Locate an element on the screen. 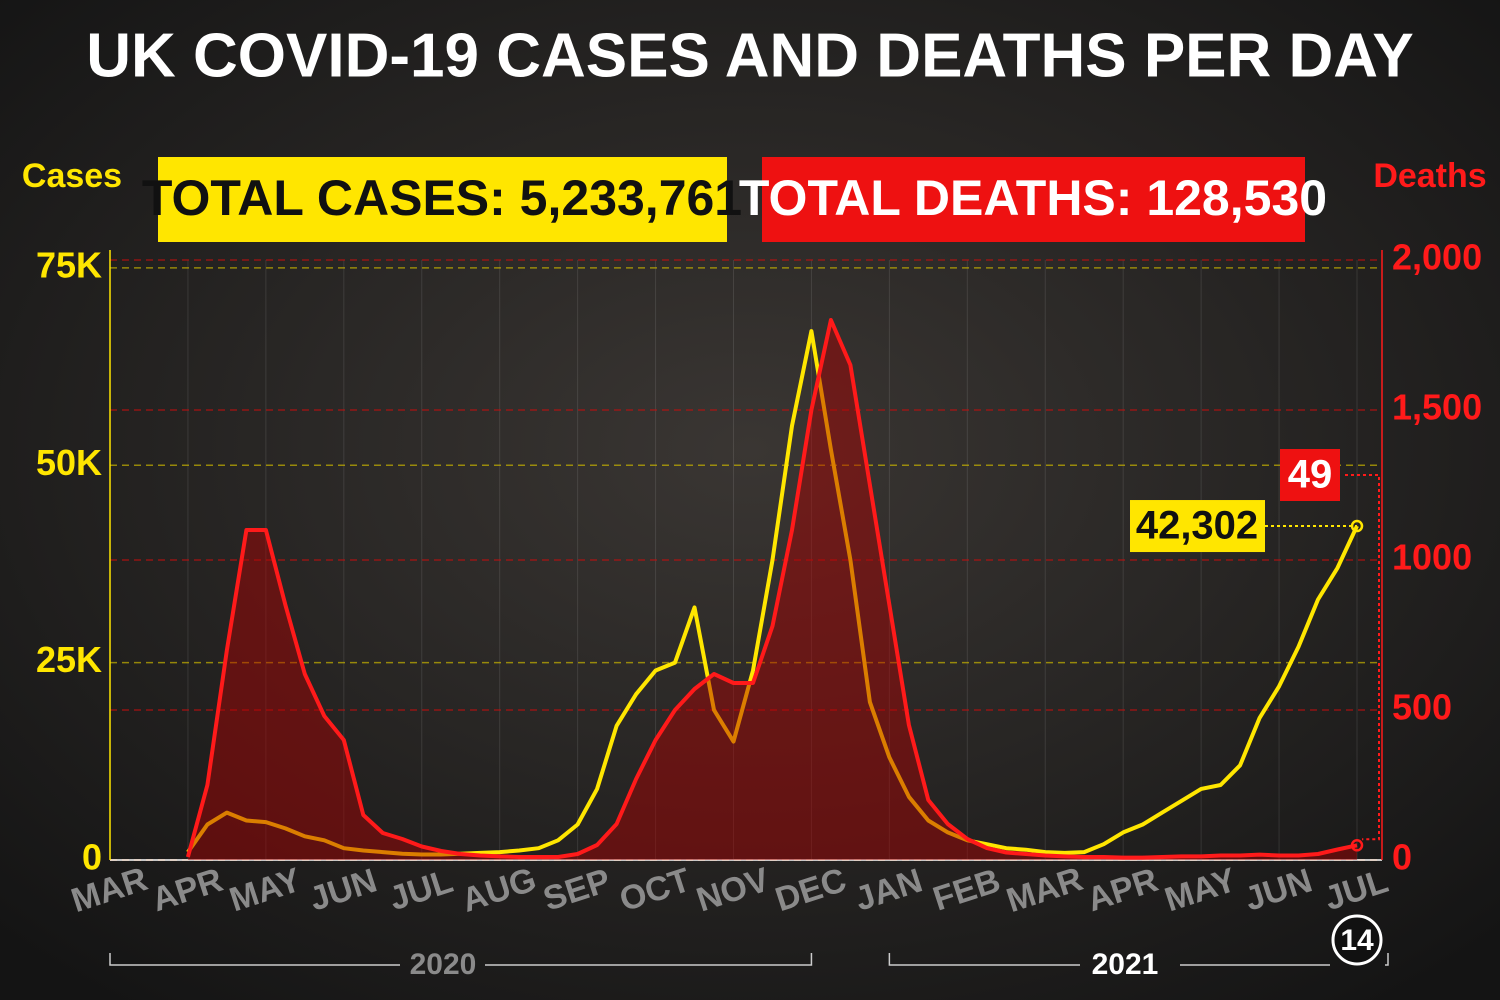 The height and width of the screenshot is (1000, 1500). y2-tick-label: 2,000 is located at coordinates (1437, 257).